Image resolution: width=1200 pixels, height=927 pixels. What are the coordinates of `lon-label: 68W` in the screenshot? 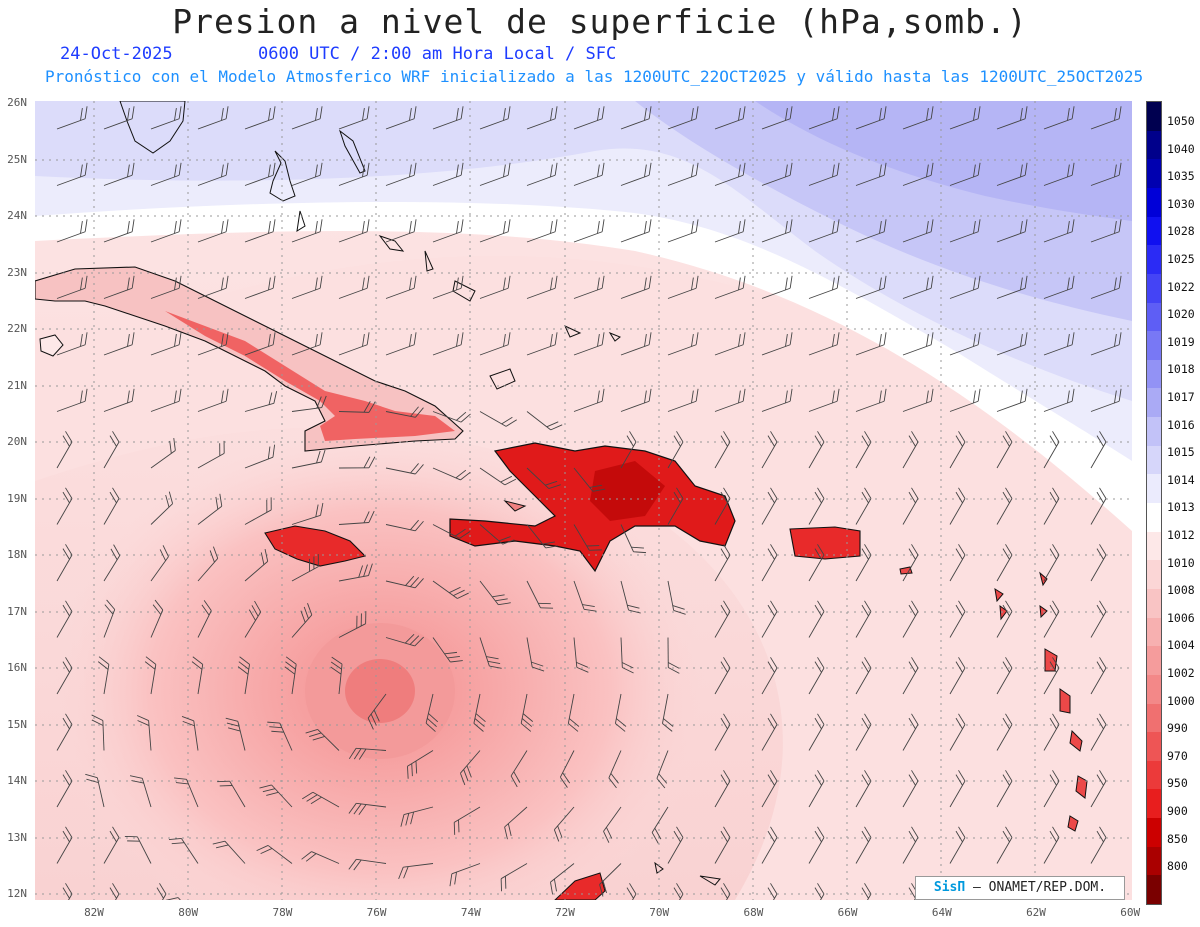 It's located at (753, 912).